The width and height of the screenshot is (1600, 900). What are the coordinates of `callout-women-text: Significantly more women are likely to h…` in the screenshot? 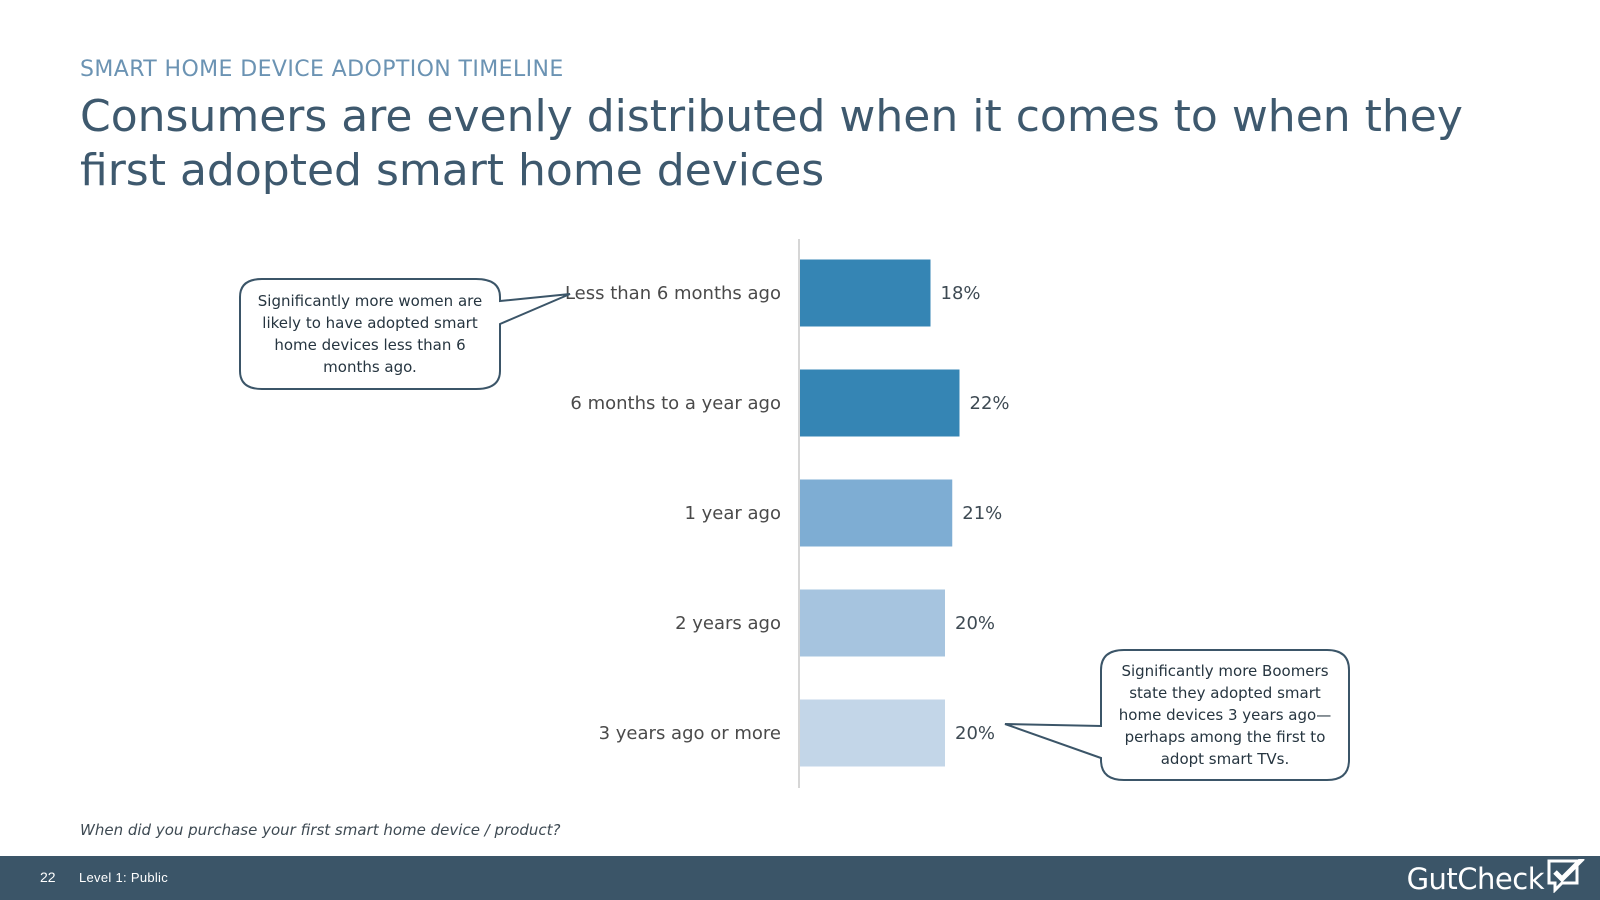 It's located at (370, 334).